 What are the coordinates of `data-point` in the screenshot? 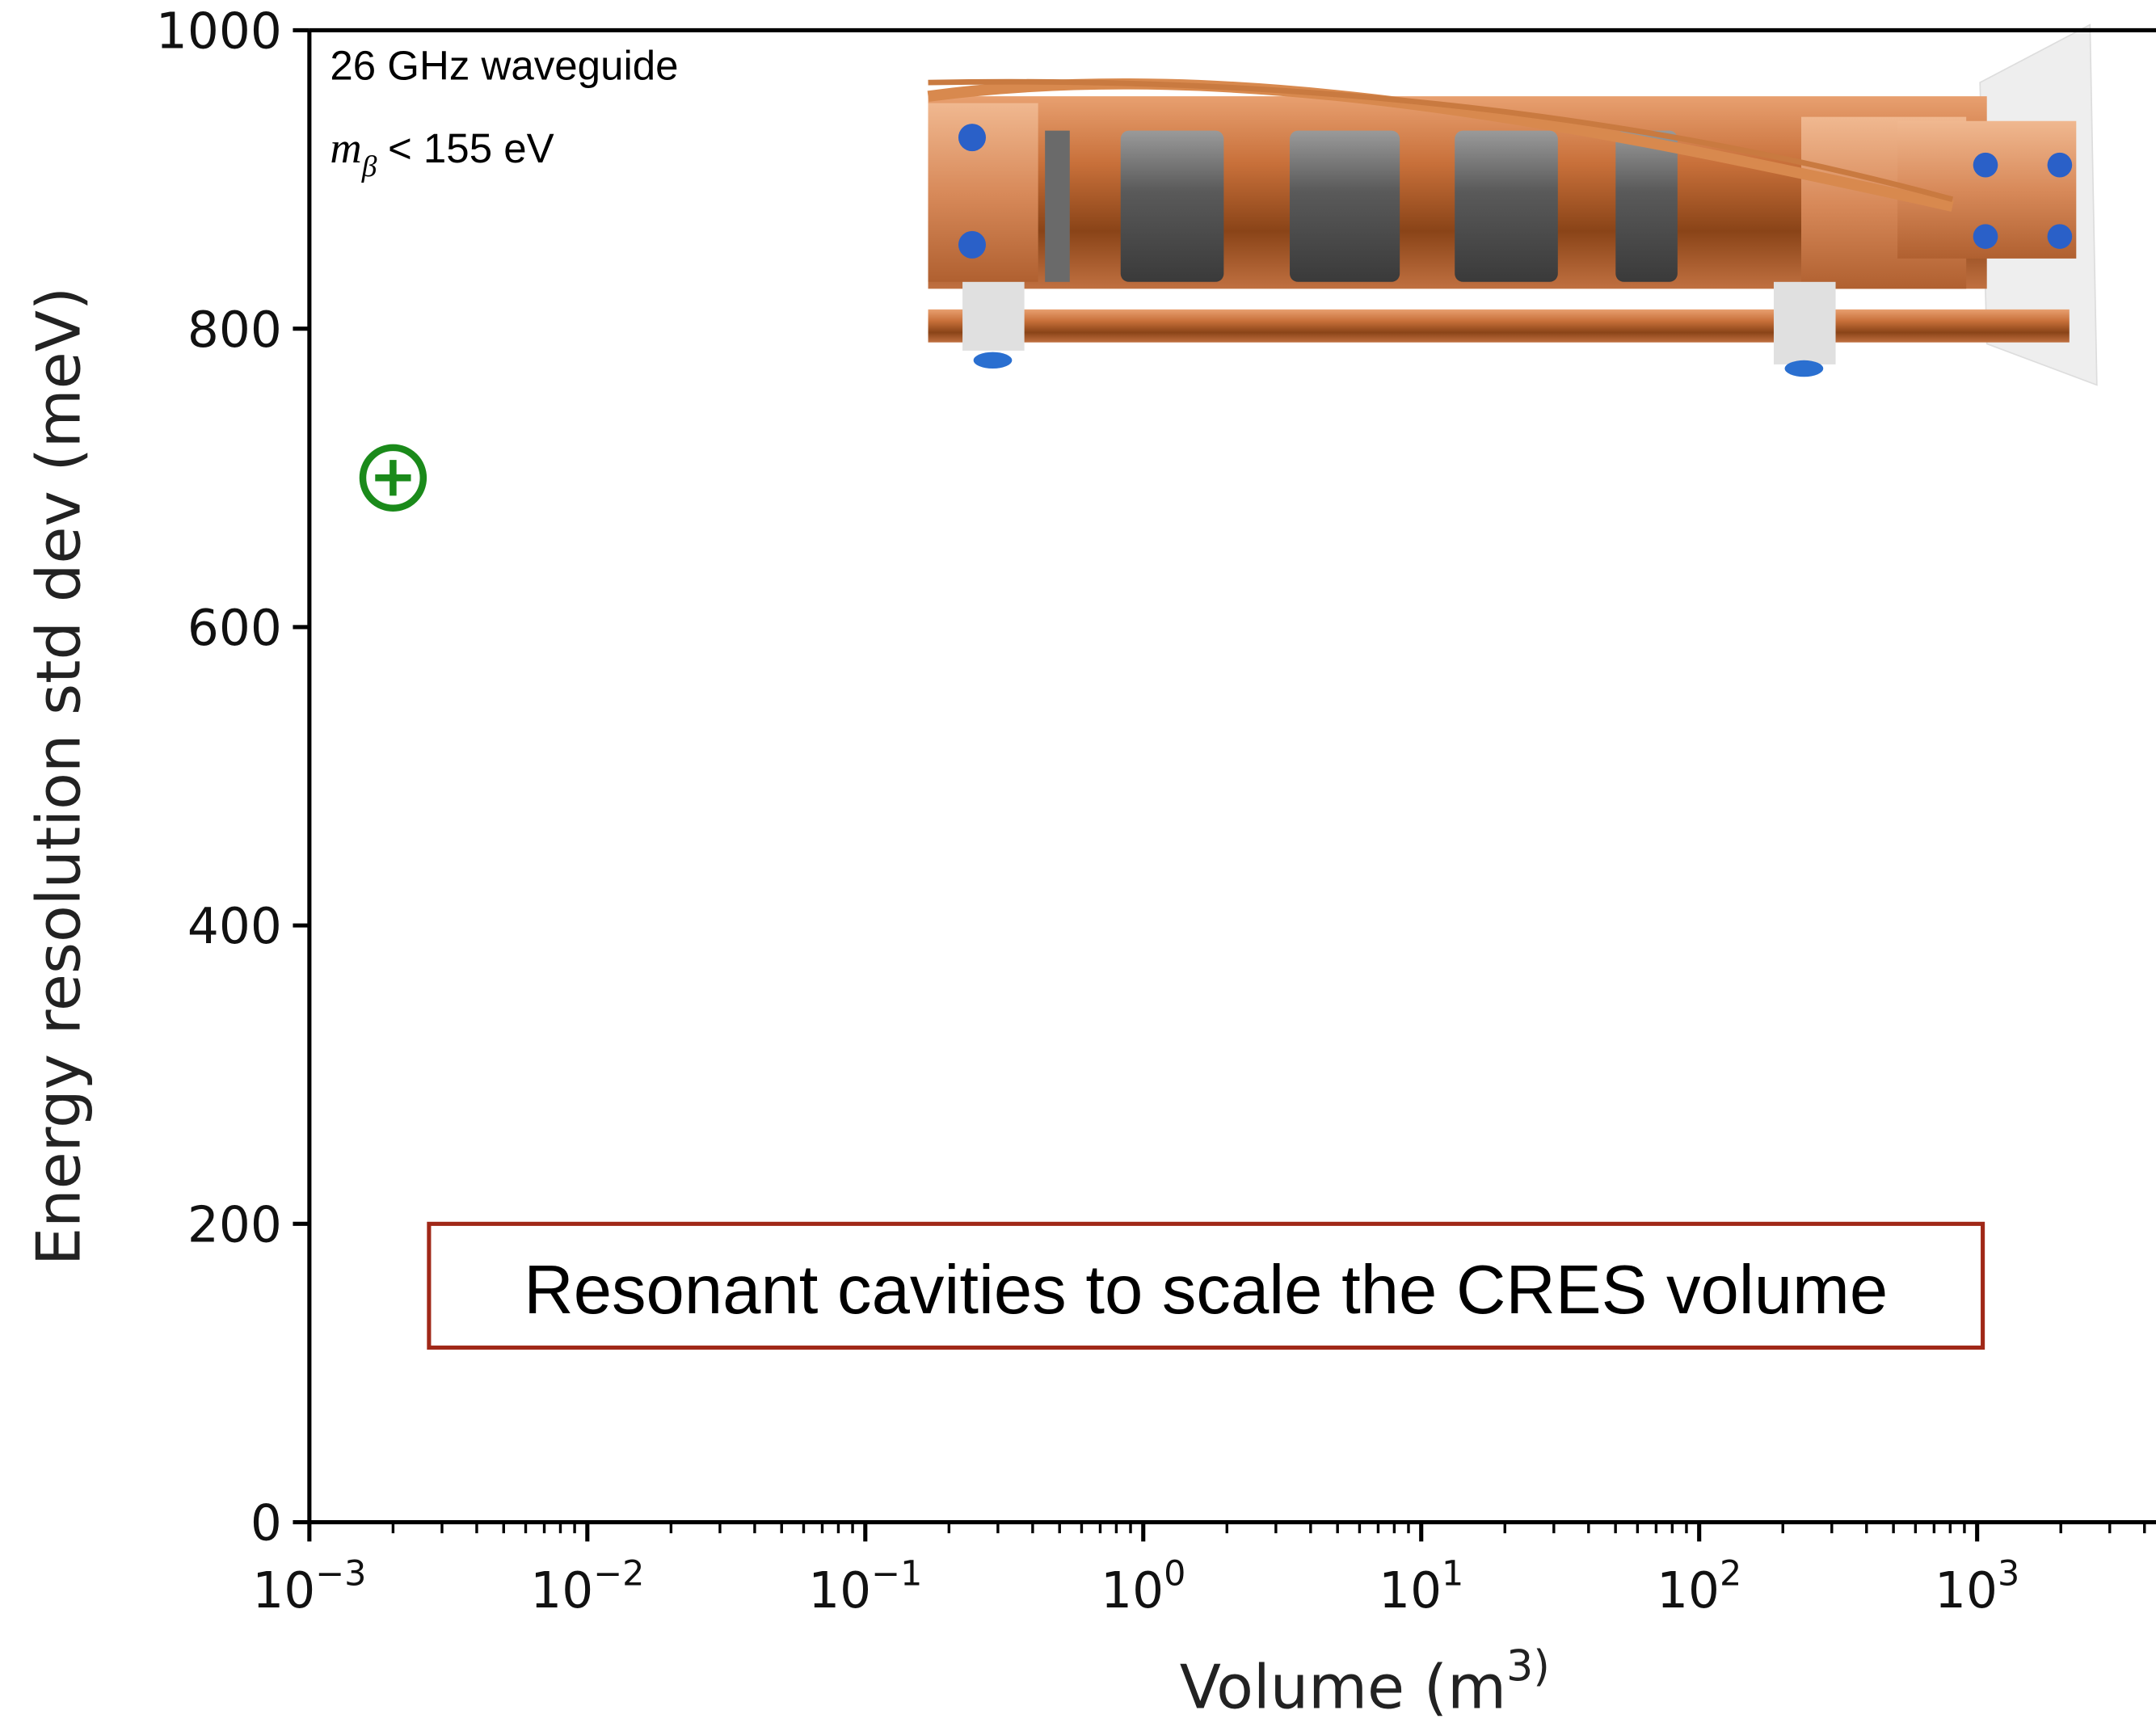 It's located at (393, 478).